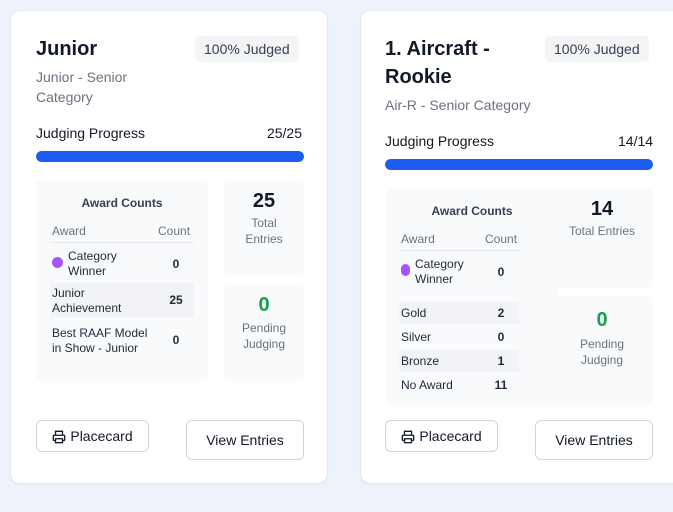  Describe the element at coordinates (67, 49) in the screenshot. I see `card-title: Junior` at that location.